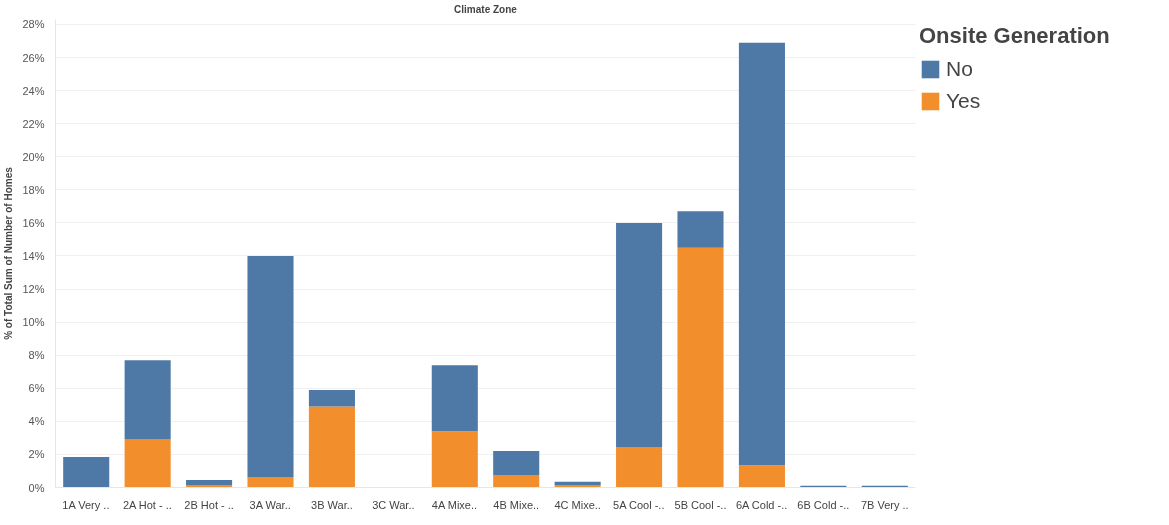 The image size is (1169, 525). What do you see at coordinates (393, 504) in the screenshot?
I see `x-tick-label: 3C War..` at bounding box center [393, 504].